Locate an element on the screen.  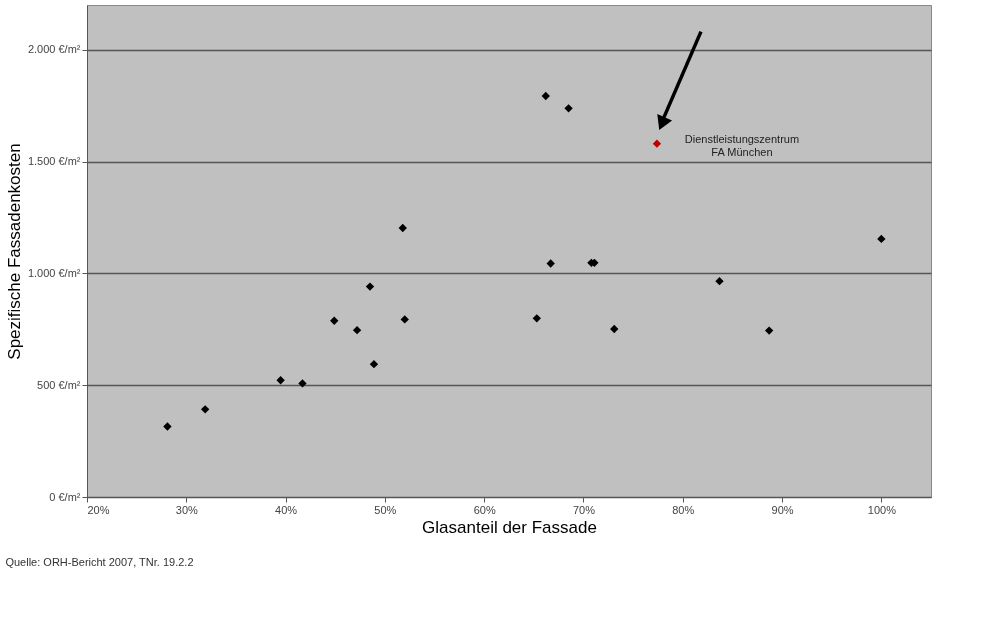
y-tick-label: 1.000 €/m² is located at coordinates (54, 272).